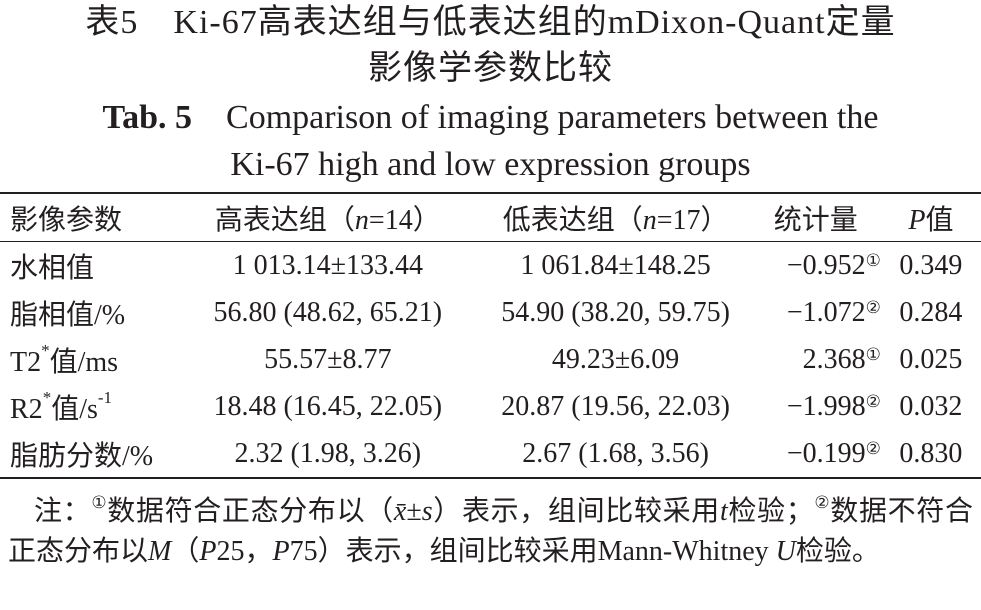 This screenshot has width=981, height=610. I want to click on parameter-text: 值/ms, so click(84, 362).